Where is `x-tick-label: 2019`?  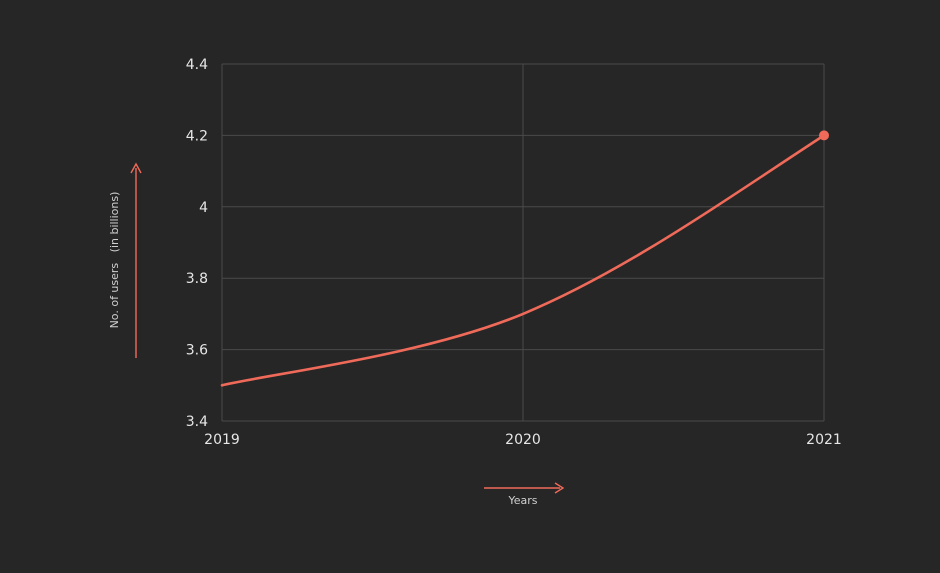
x-tick-label: 2019 is located at coordinates (222, 440).